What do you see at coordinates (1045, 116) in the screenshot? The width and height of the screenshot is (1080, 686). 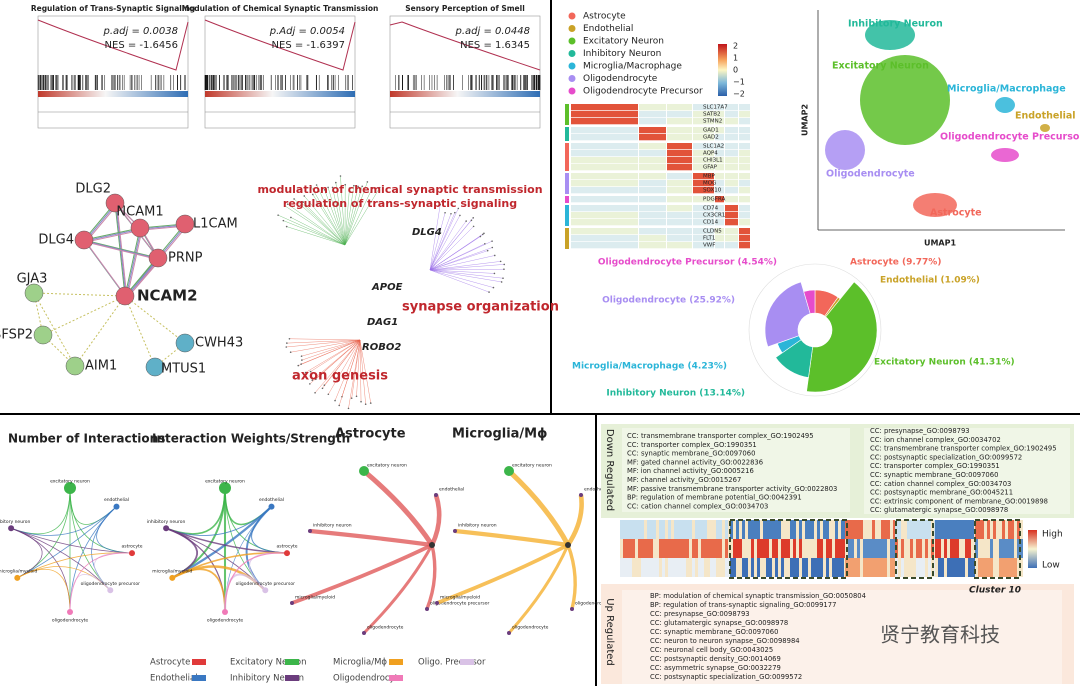 I see `umap-label: Endothelial` at bounding box center [1045, 116].